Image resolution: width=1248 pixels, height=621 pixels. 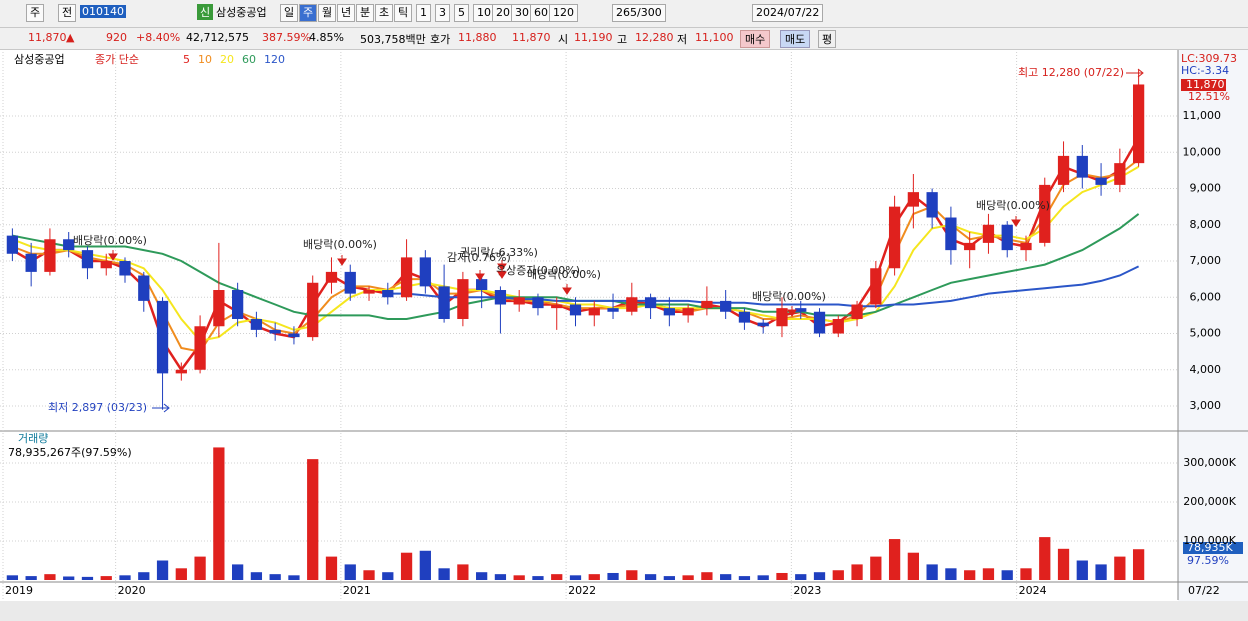 I want to click on toolbar-button: 틱, so click(x=403, y=13).